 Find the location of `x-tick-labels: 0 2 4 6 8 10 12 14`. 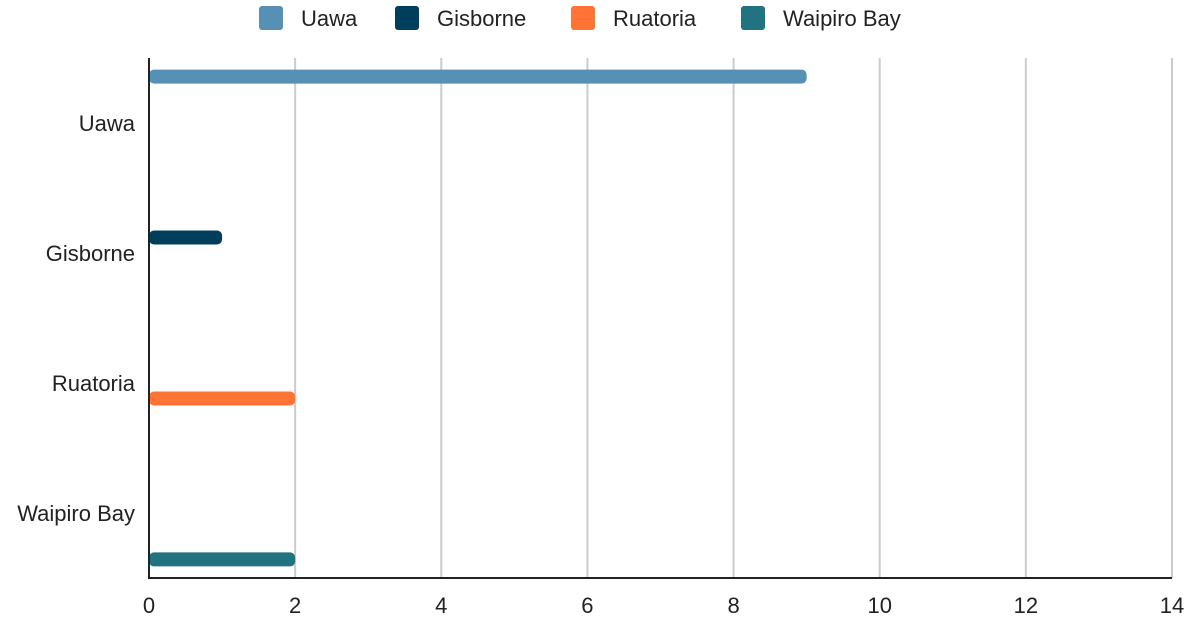

x-tick-labels: 0 2 4 6 8 10 12 14 is located at coordinates (663, 605).